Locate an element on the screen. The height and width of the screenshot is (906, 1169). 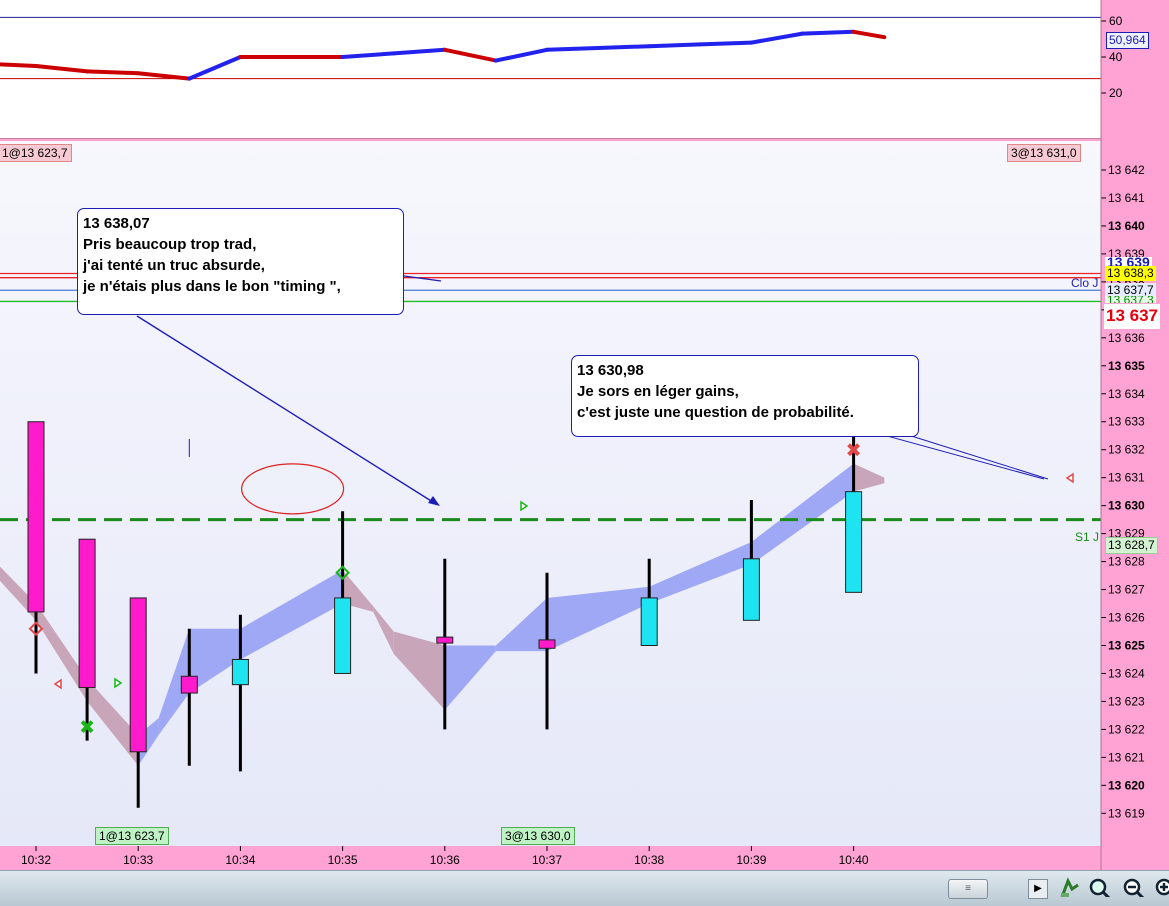
axis-corner is located at coordinates (1135, 858).